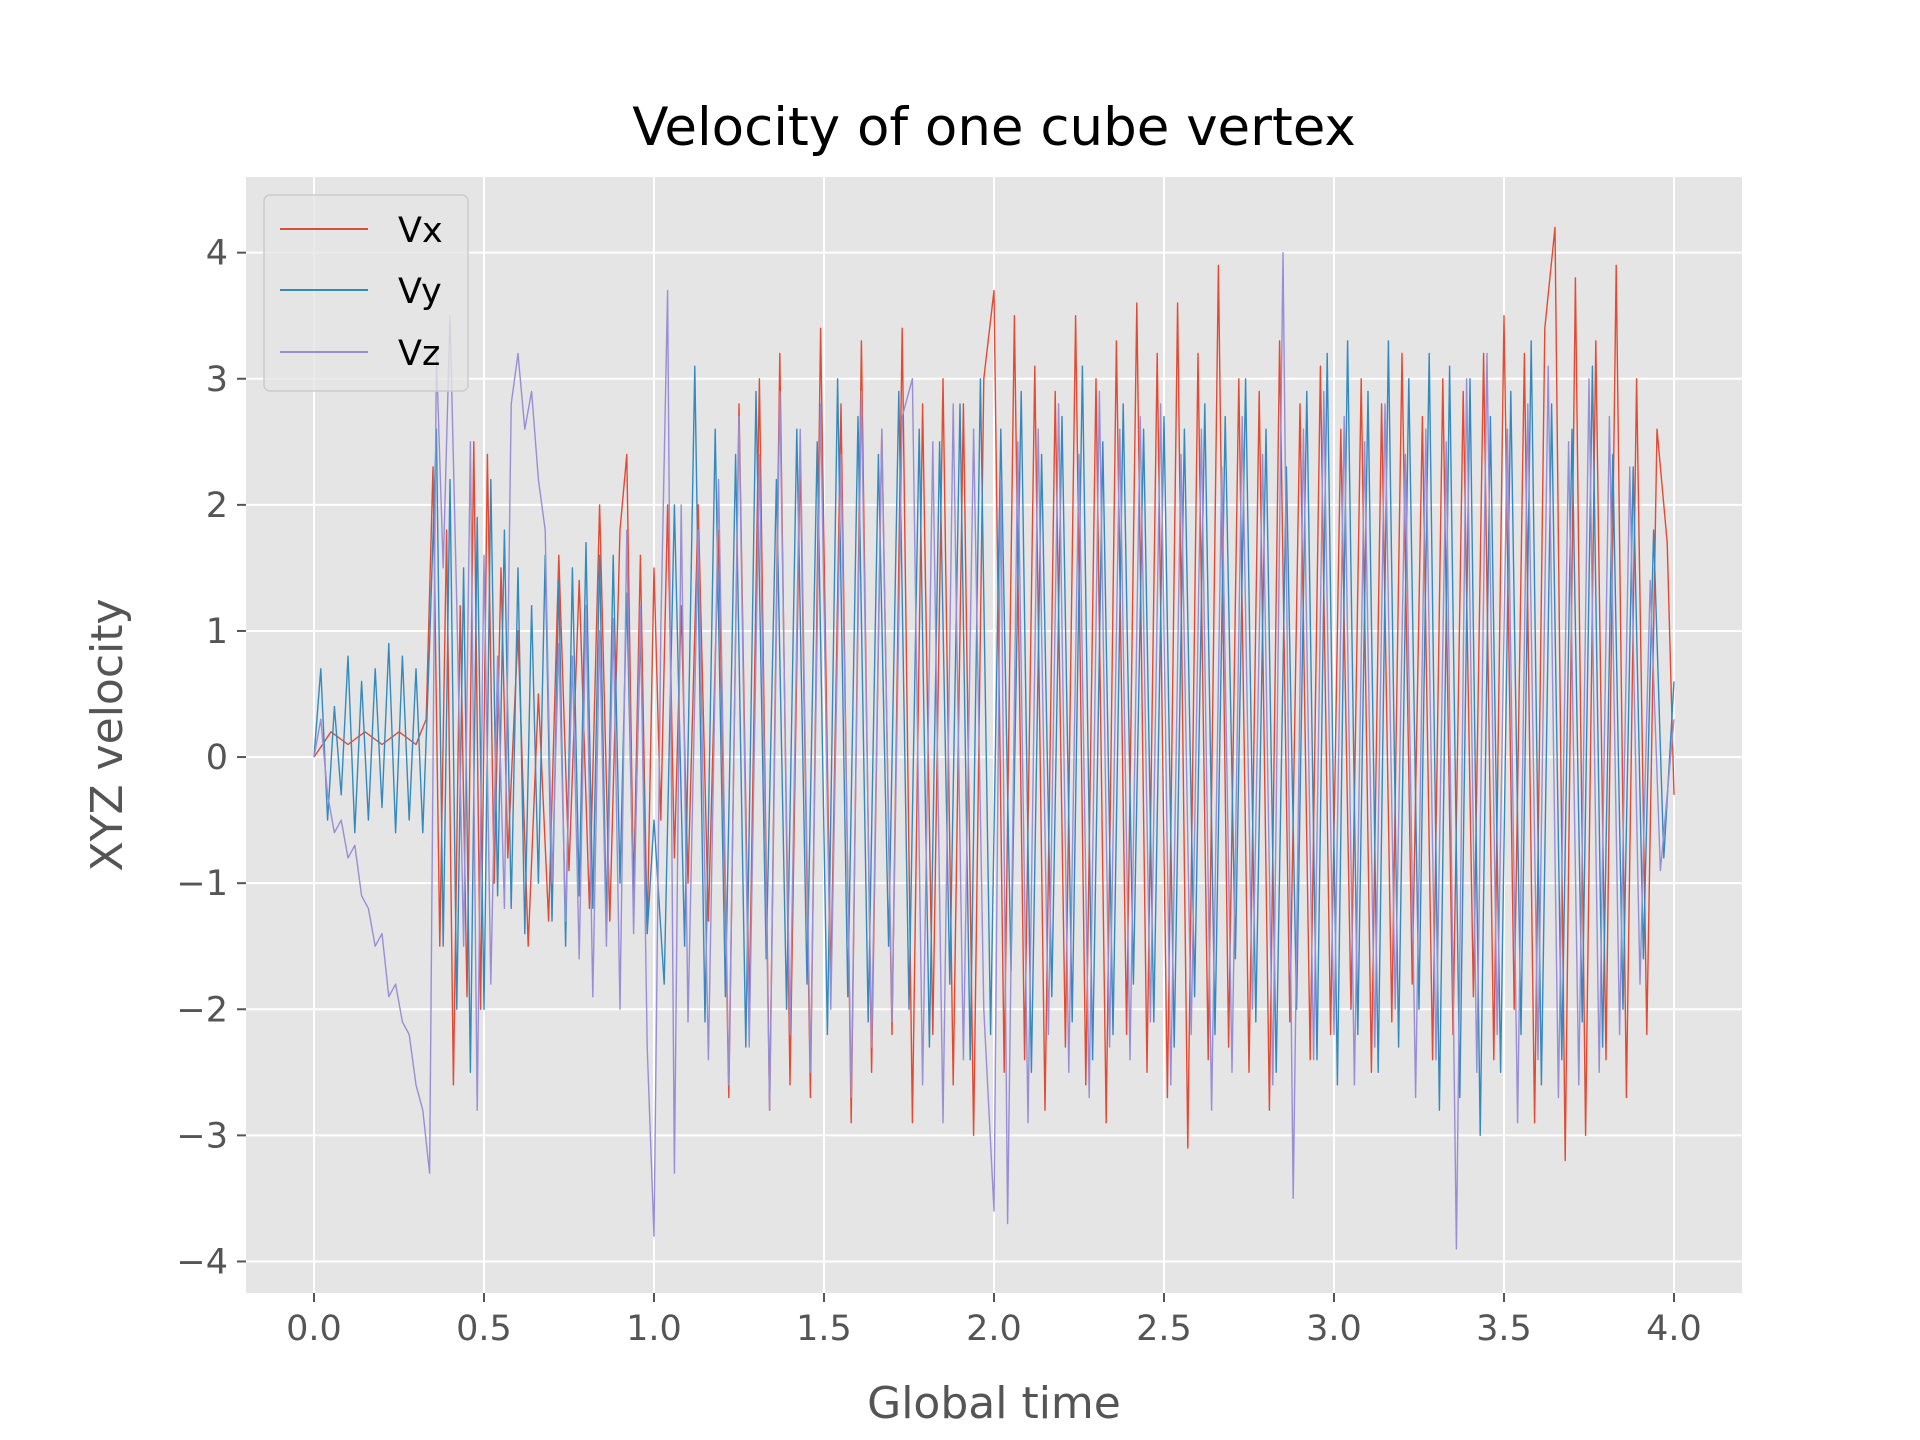 The height and width of the screenshot is (1440, 1920). Describe the element at coordinates (484, 1329) in the screenshot. I see `x-tick-label: 0.5` at that location.